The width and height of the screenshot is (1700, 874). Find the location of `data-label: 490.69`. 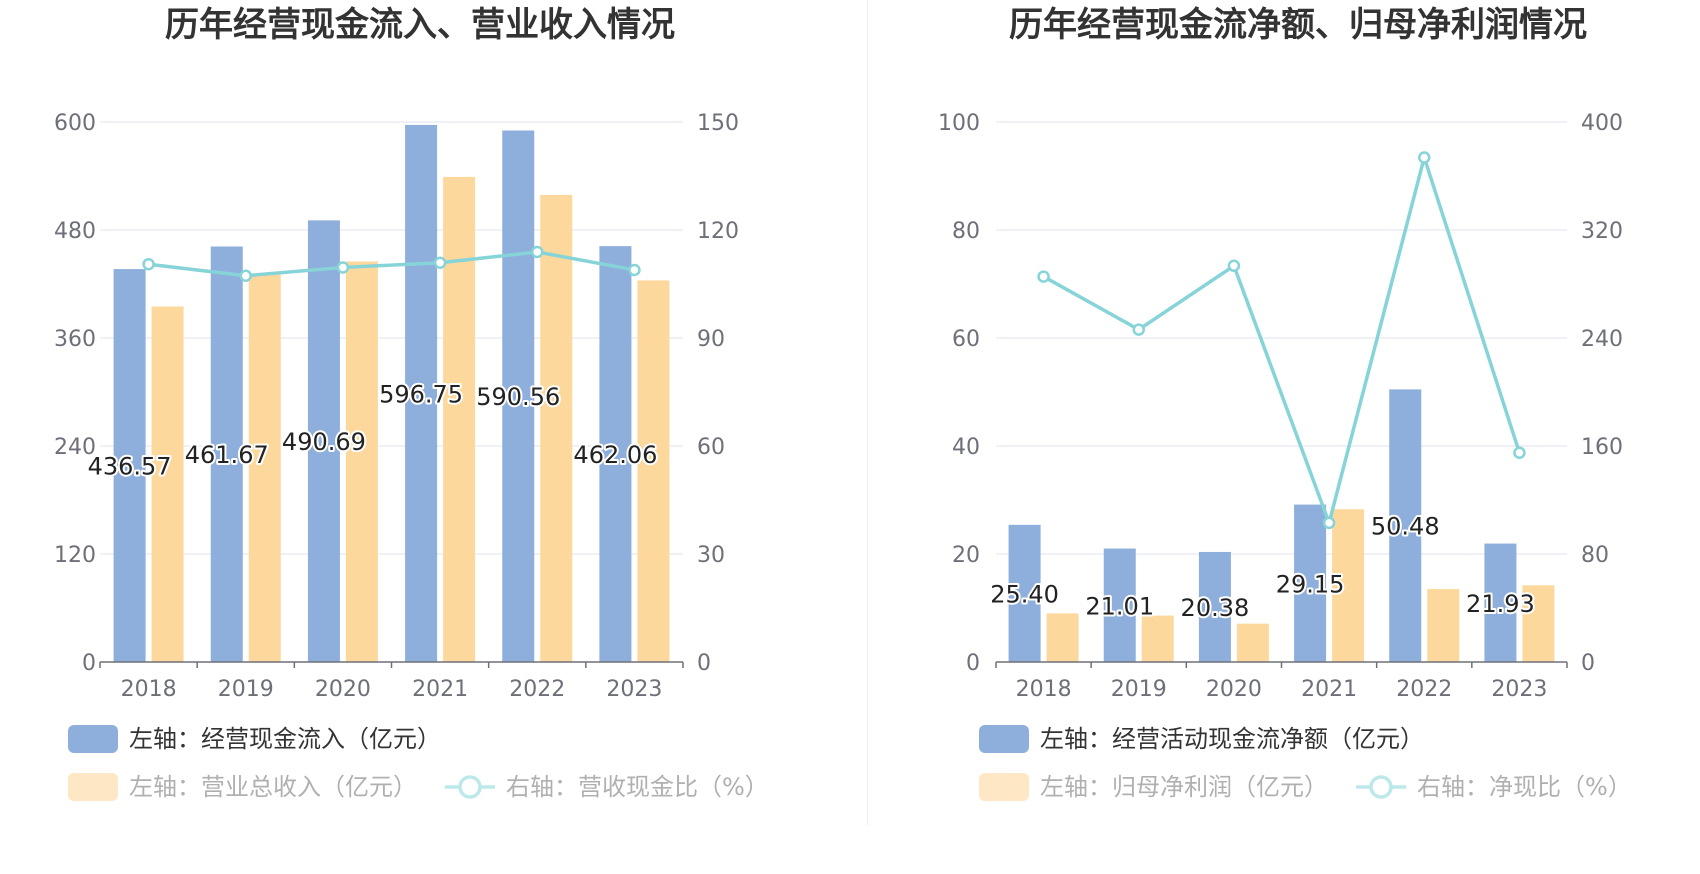

data-label: 490.69 is located at coordinates (324, 442).